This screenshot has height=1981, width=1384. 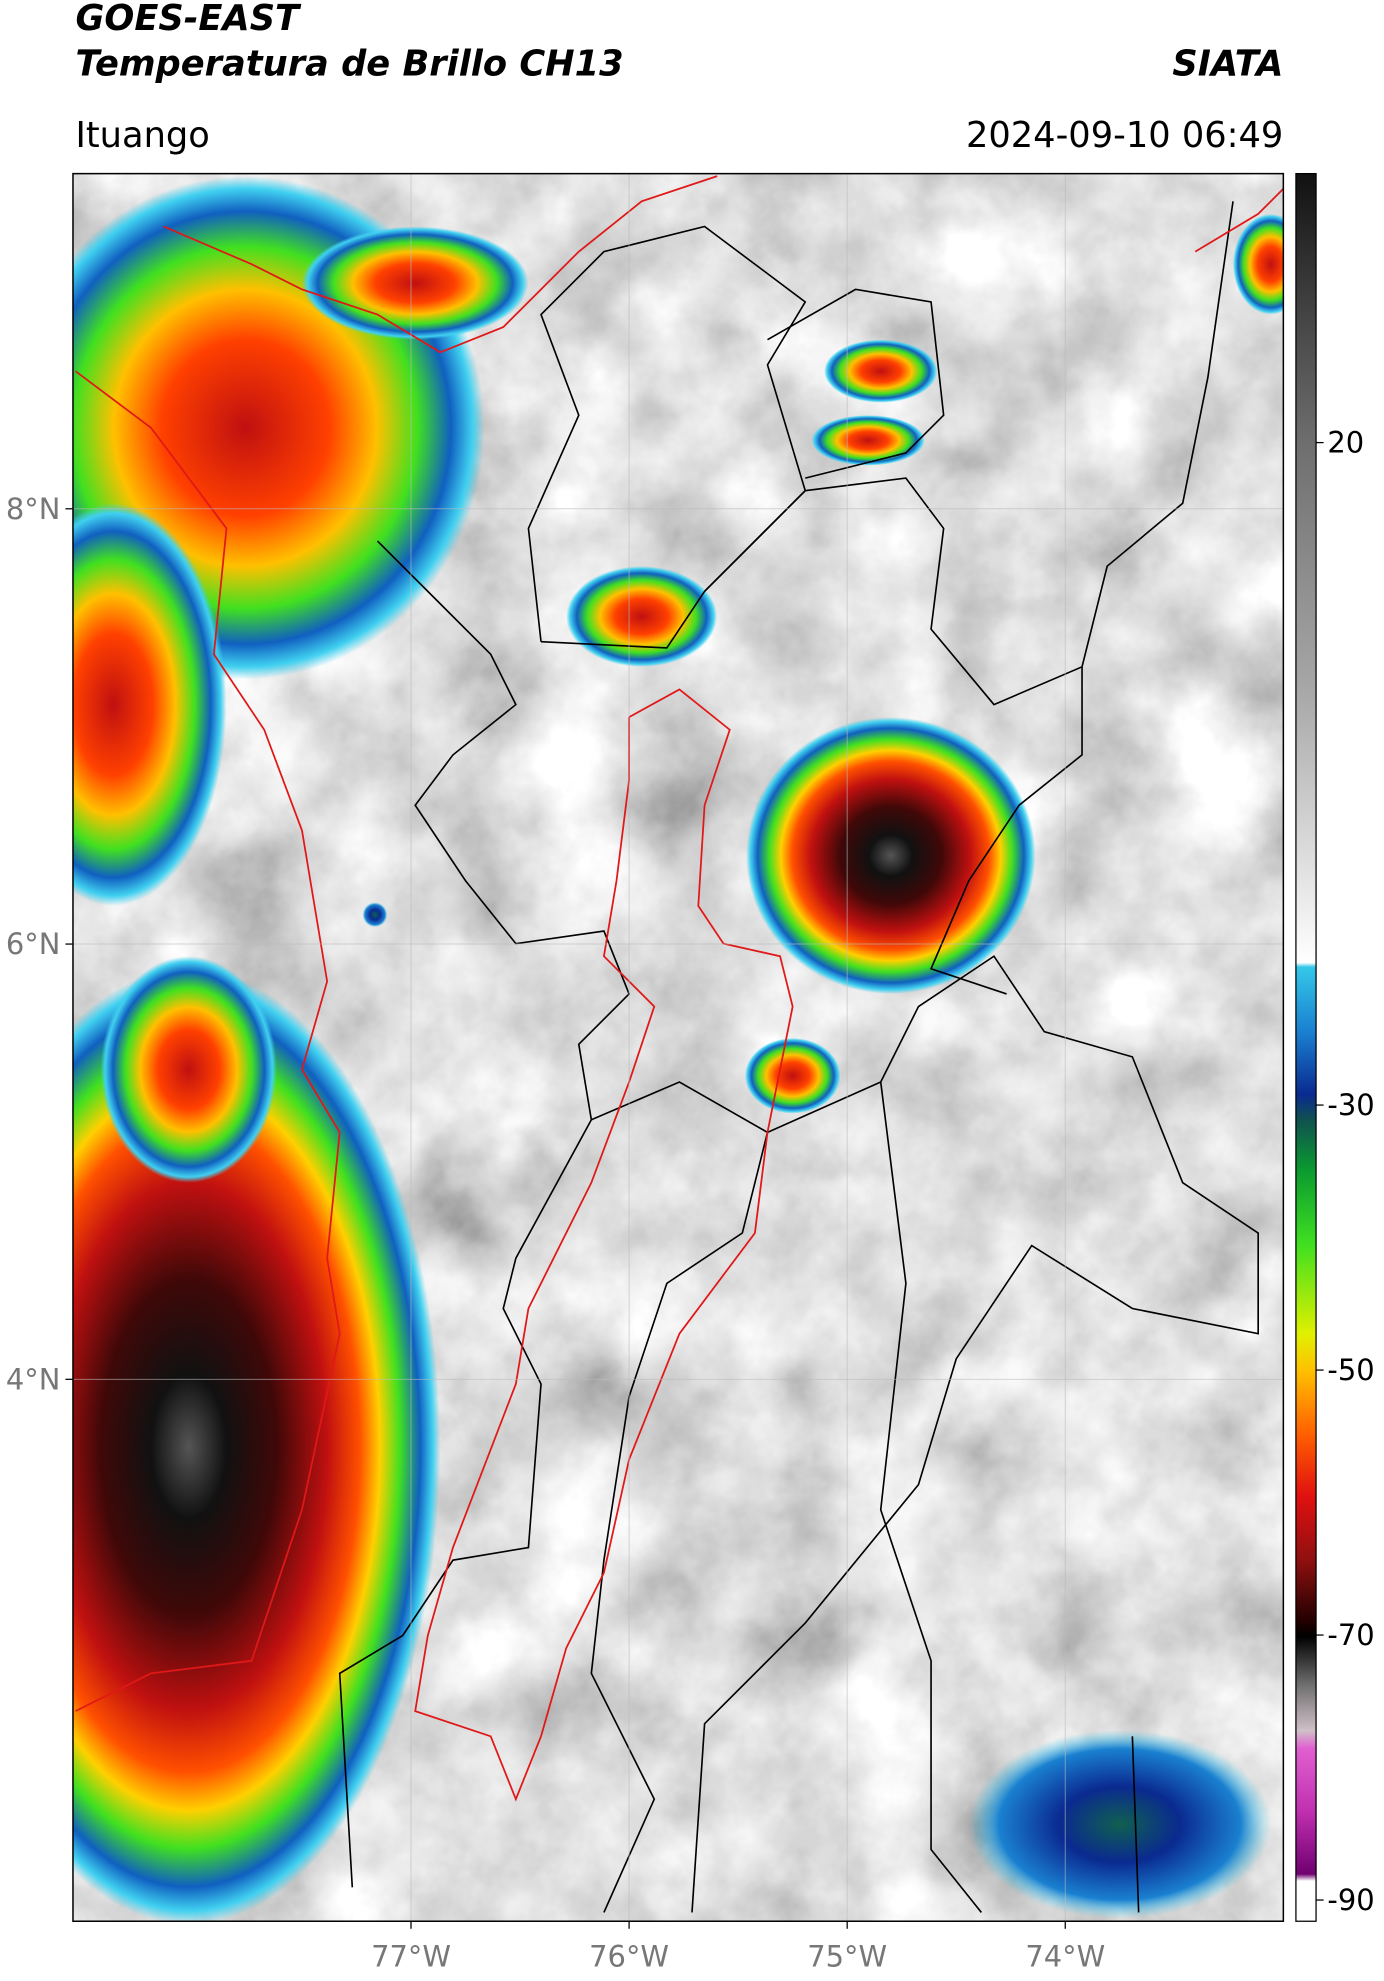 What do you see at coordinates (1124, 135) in the screenshot?
I see `timestamp: 2024-09-10 06:49` at bounding box center [1124, 135].